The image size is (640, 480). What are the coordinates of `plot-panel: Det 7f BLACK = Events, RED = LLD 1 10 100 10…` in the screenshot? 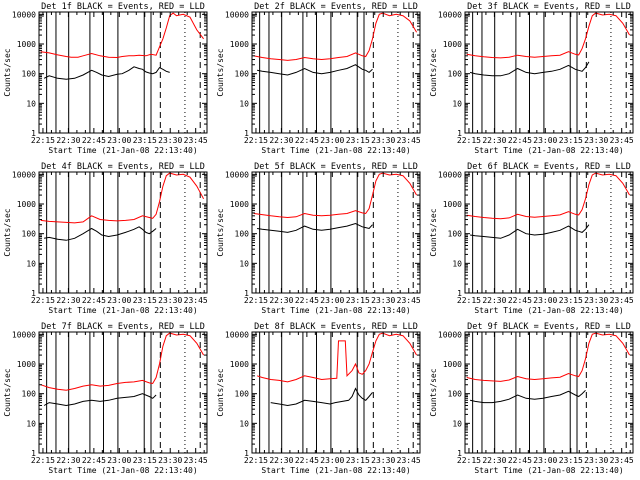 It's located at (106, 400).